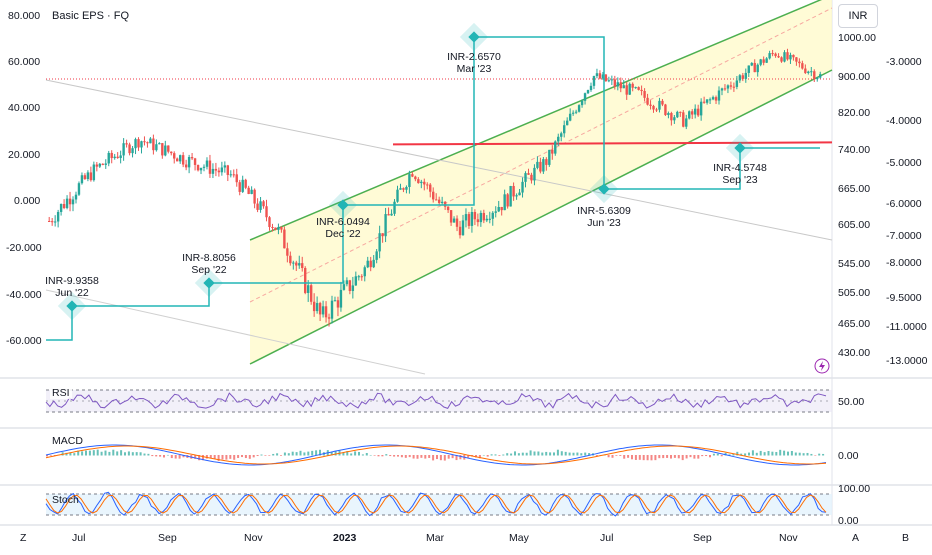 This screenshot has height=555, width=932. What do you see at coordinates (436, 504) in the screenshot?
I see `stoch-d-line` at bounding box center [436, 504].